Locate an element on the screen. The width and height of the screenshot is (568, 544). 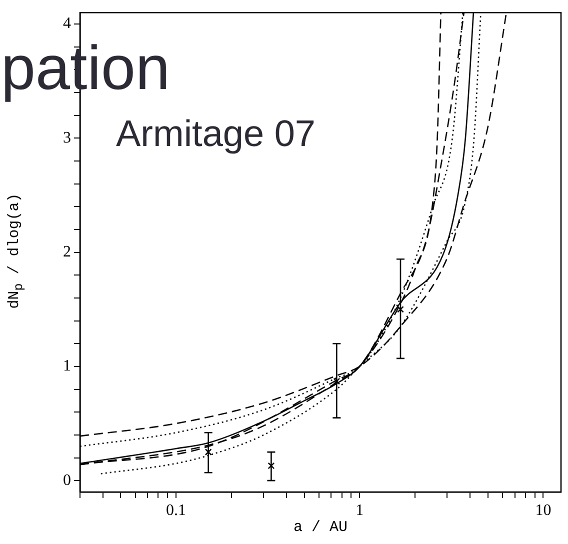
x-tick-label: 0.1 is located at coordinates (176, 510).